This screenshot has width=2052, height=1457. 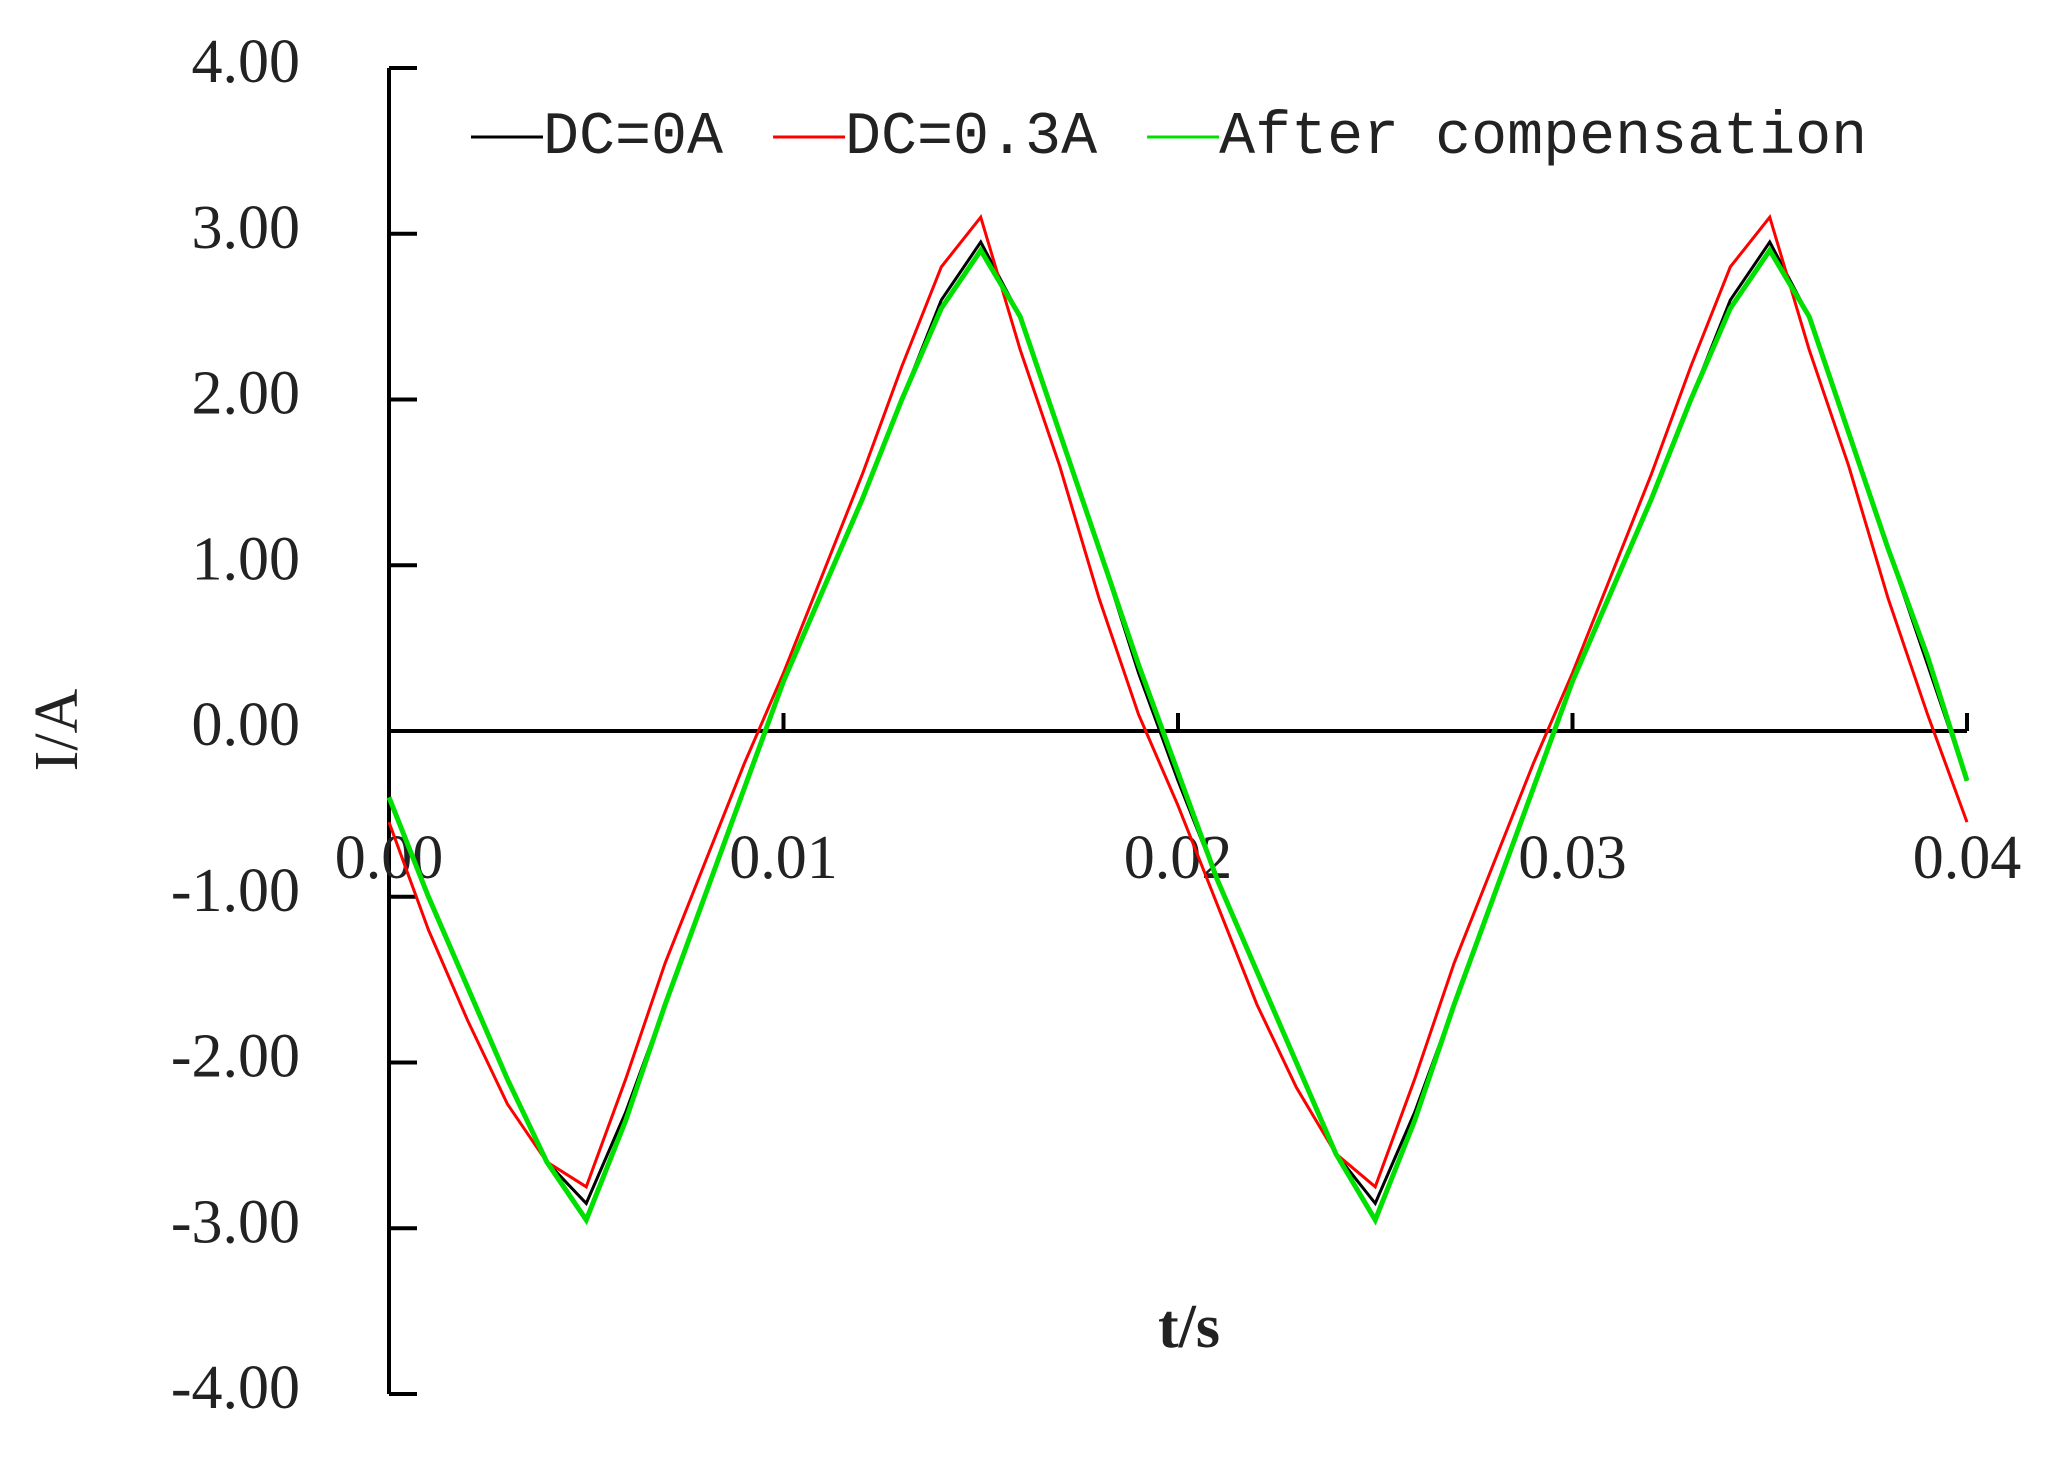 I want to click on y-tick-label: 2.00, so click(x=246, y=394).